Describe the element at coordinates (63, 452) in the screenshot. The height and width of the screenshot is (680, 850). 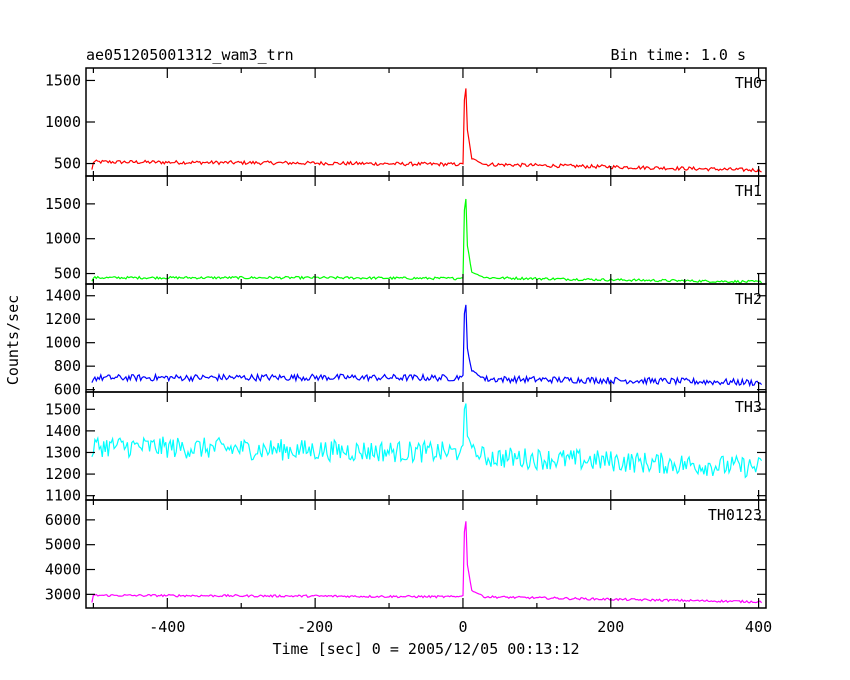
I see `y-tick-label: 1300` at that location.